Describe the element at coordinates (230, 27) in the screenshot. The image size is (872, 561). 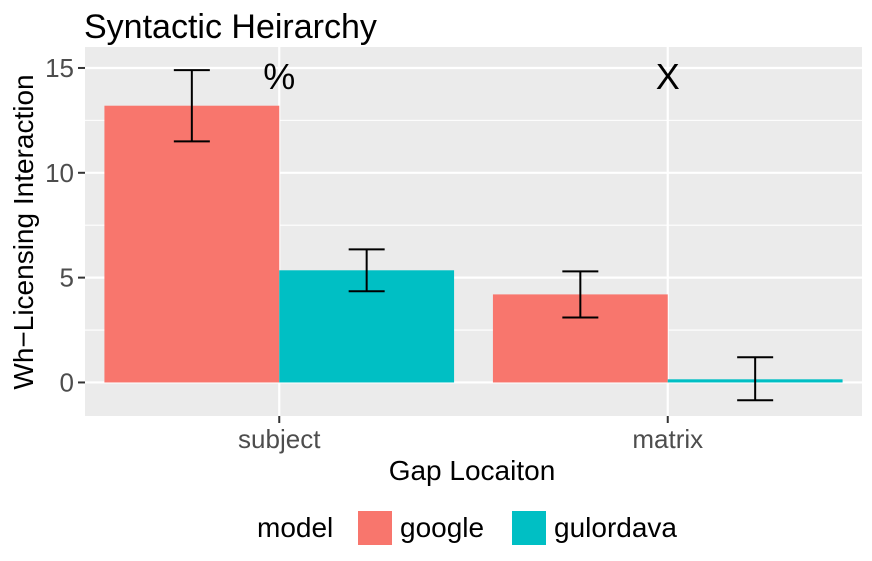
I see `chart-title: Syntactic Heirarchy` at that location.